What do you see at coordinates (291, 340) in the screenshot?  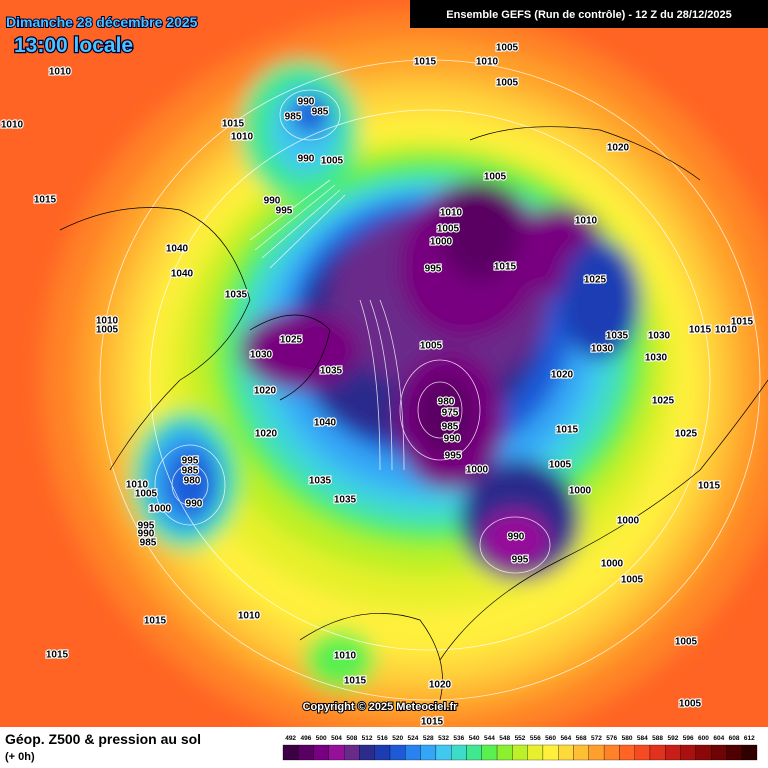 I see `pressure-label: 1025` at bounding box center [291, 340].